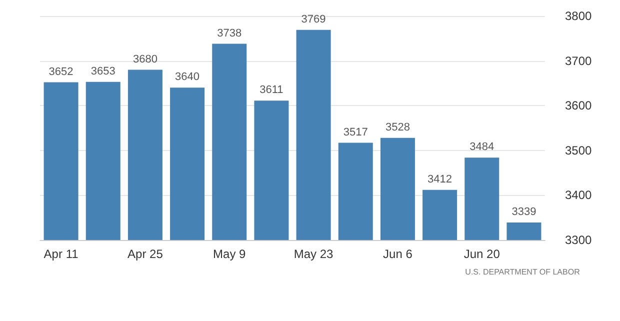 This screenshot has width=620, height=321. I want to click on y-tick-label: 3300, so click(578, 240).